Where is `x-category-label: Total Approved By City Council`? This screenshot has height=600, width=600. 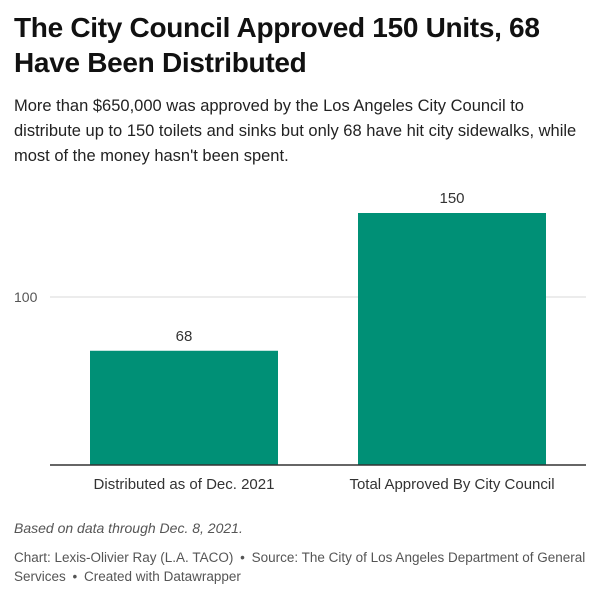
x-category-label: Total Approved By City Council is located at coordinates (451, 484).